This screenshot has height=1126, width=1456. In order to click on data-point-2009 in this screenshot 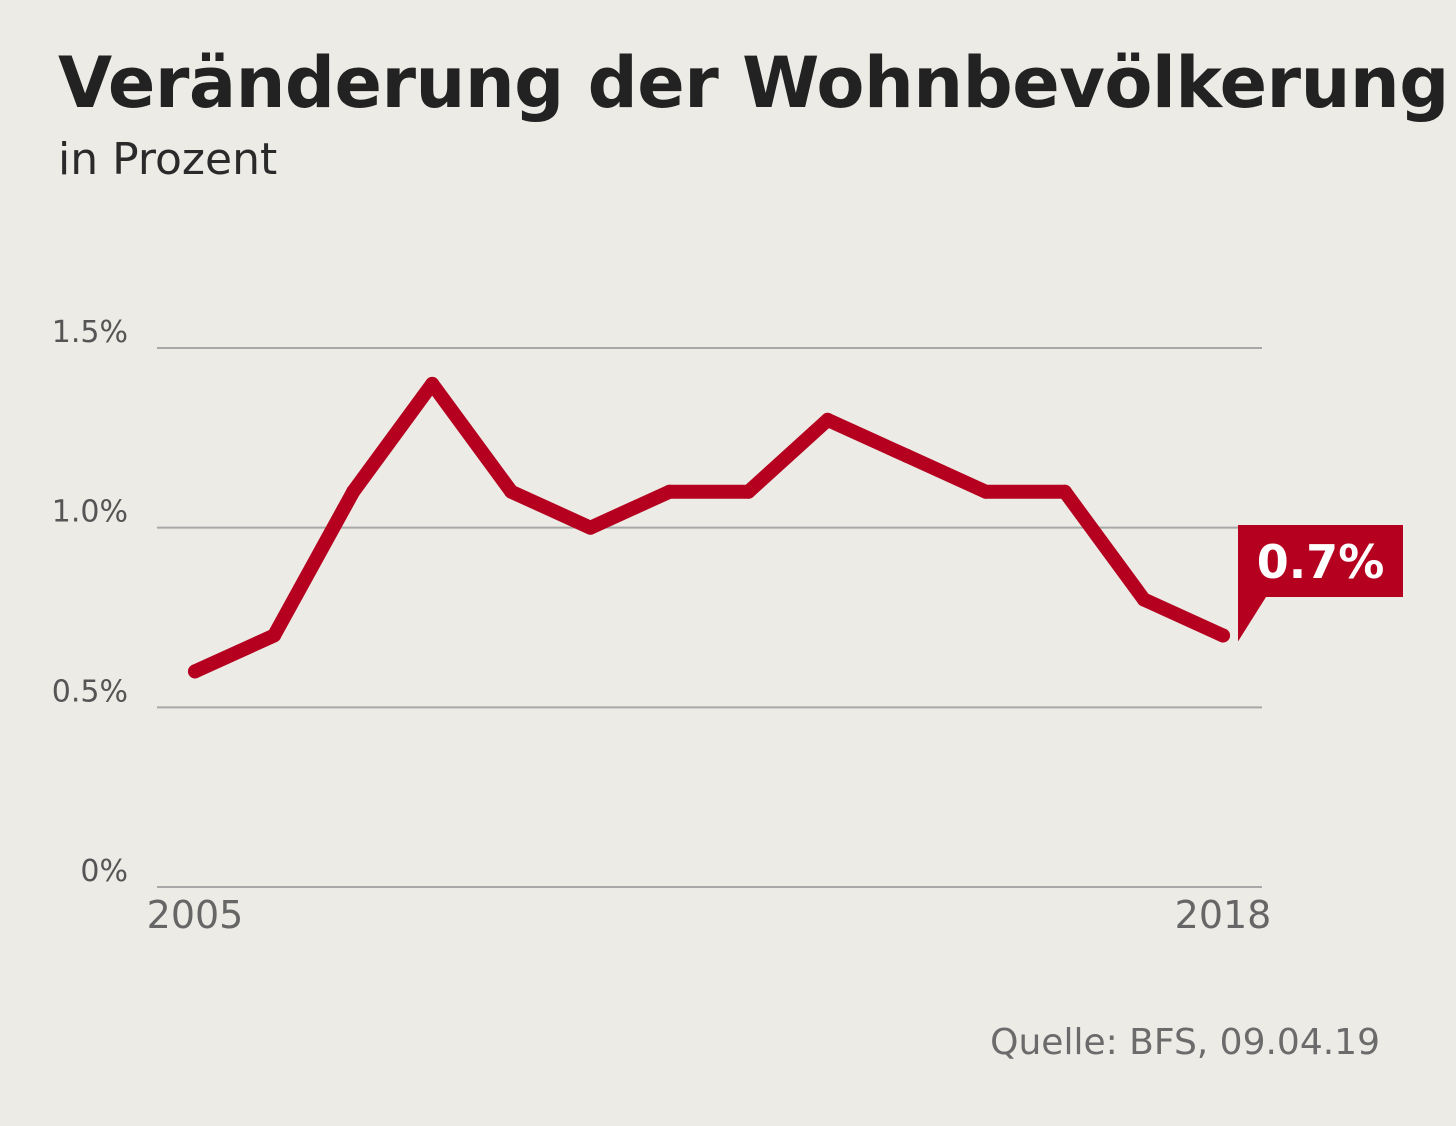, I will do `click(511, 491)`.